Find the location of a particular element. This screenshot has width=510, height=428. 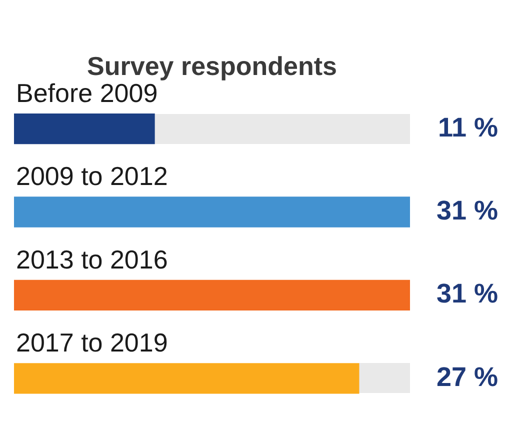

y-tick-label: 2009 to 2012 is located at coordinates (92, 176).